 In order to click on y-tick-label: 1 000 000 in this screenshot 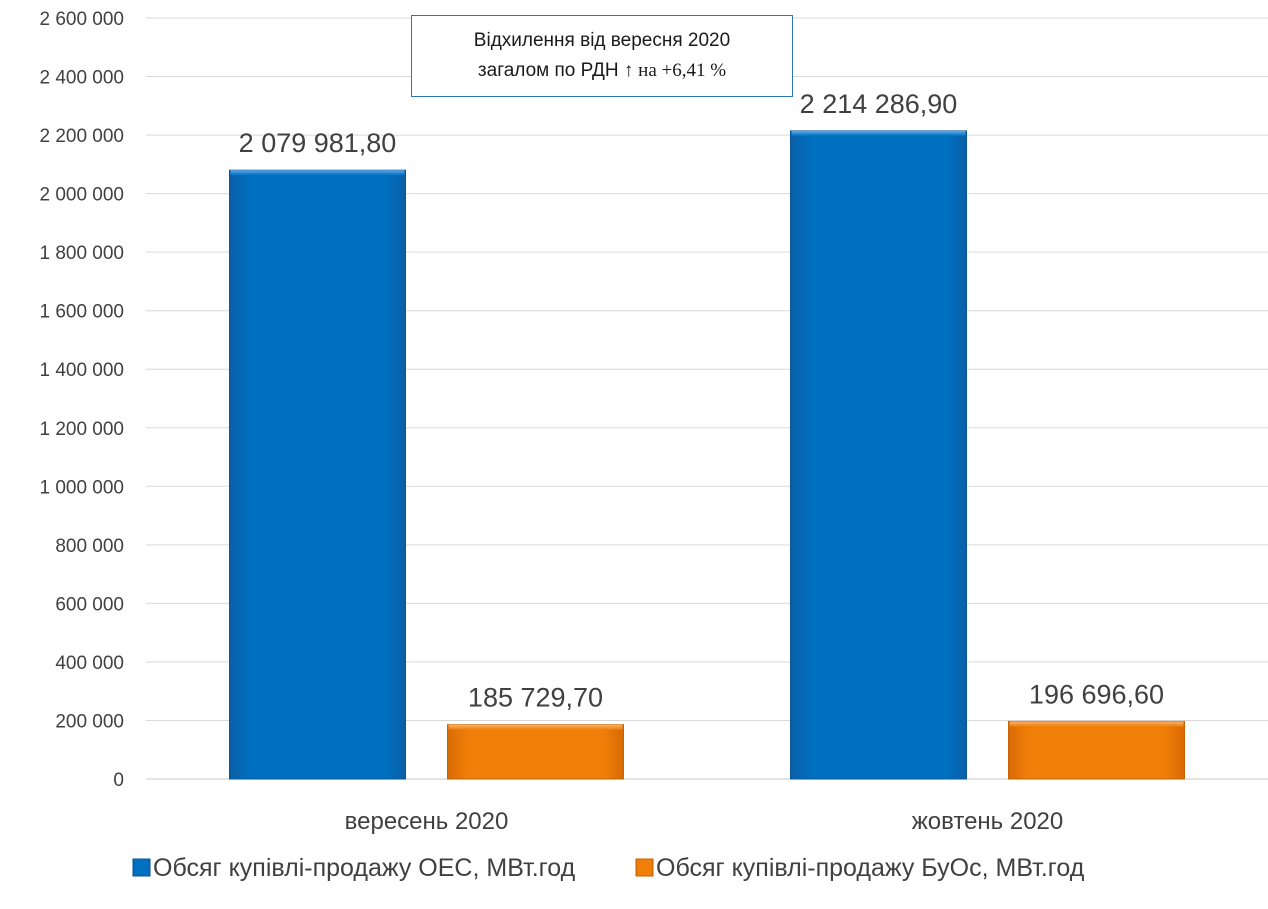, I will do `click(81, 487)`.